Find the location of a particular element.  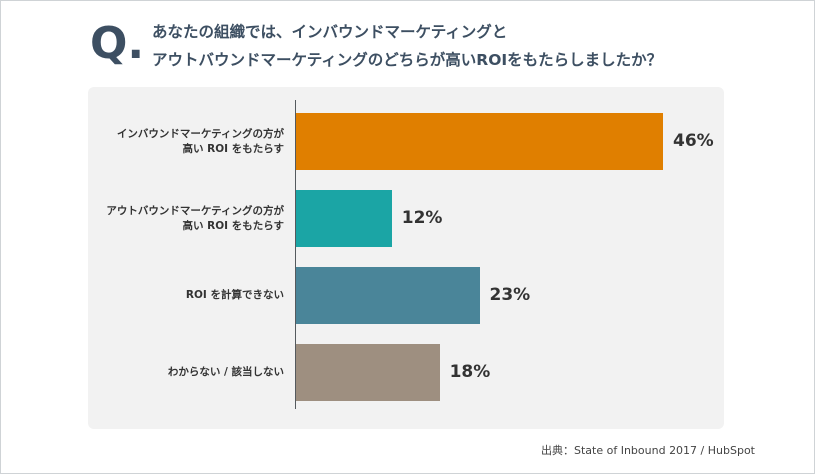

y-axis-line is located at coordinates (295, 254).